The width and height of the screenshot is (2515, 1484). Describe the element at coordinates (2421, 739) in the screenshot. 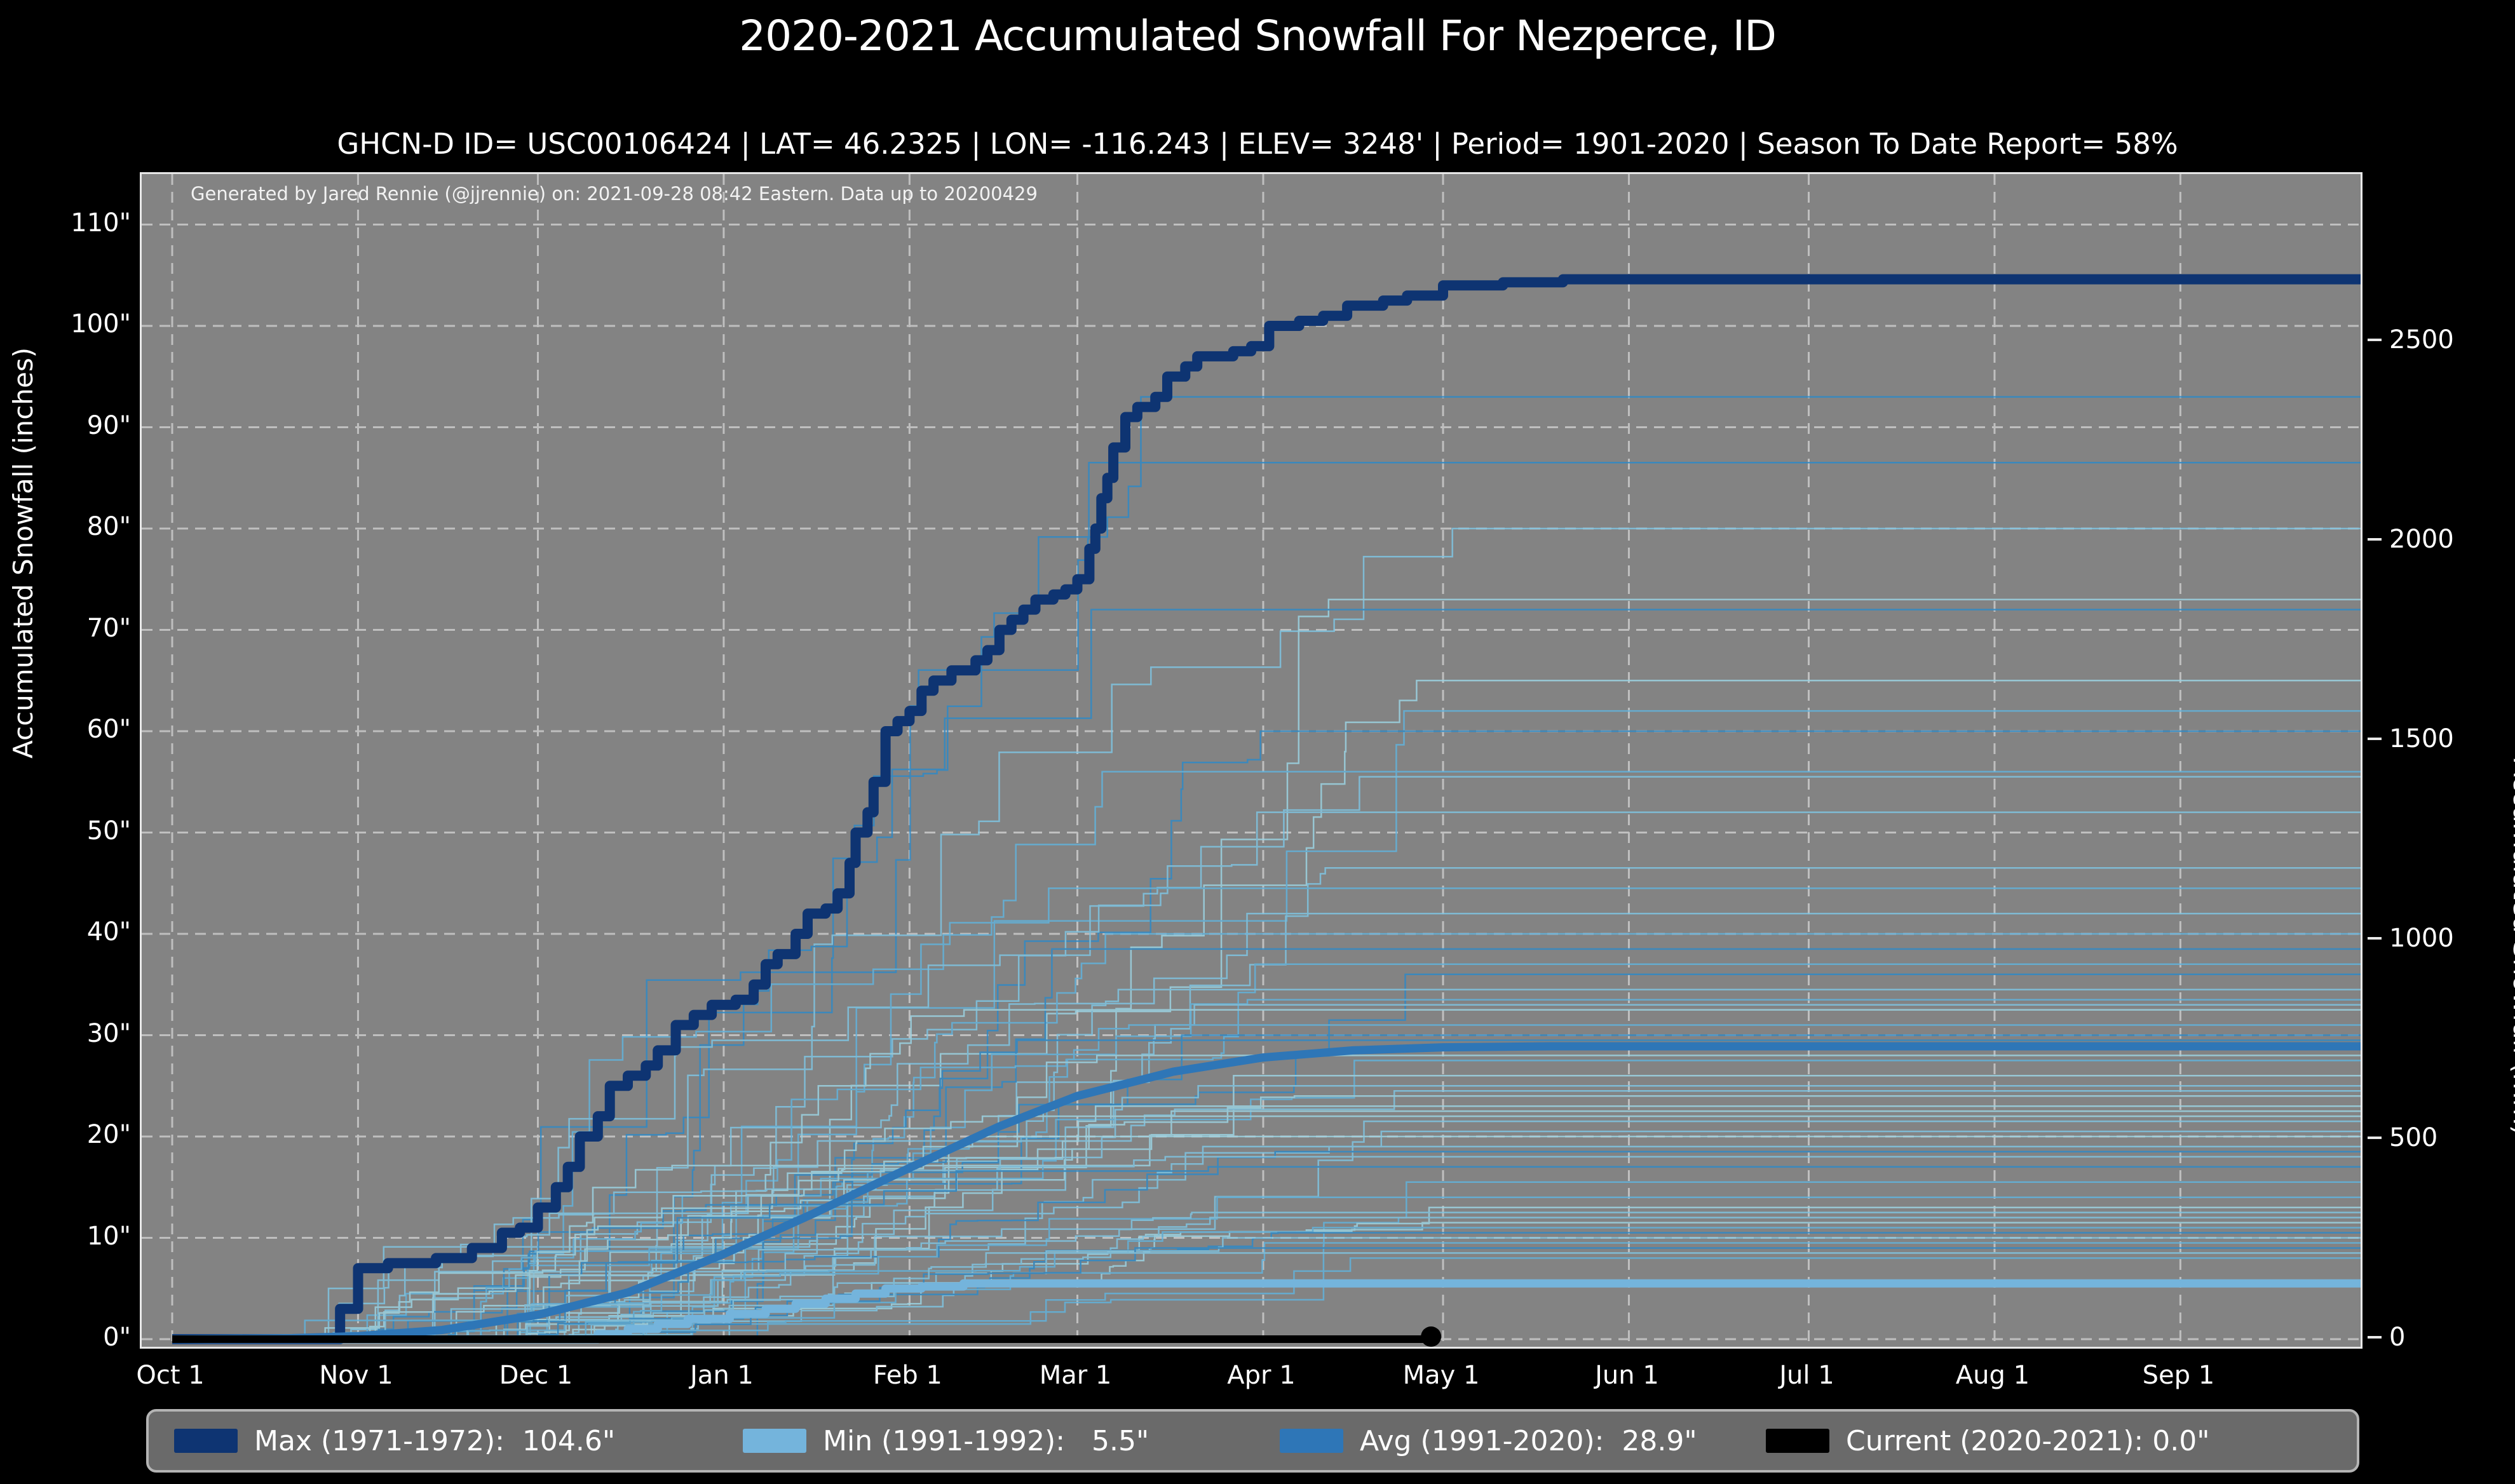

I see `y-tick-label-mm: 1500` at that location.